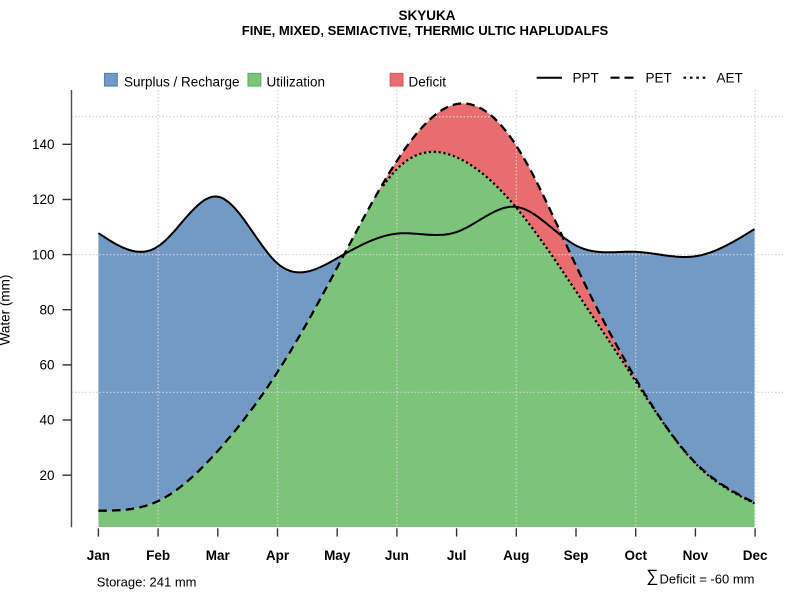  I want to click on svg-text: Sep, so click(576, 555).